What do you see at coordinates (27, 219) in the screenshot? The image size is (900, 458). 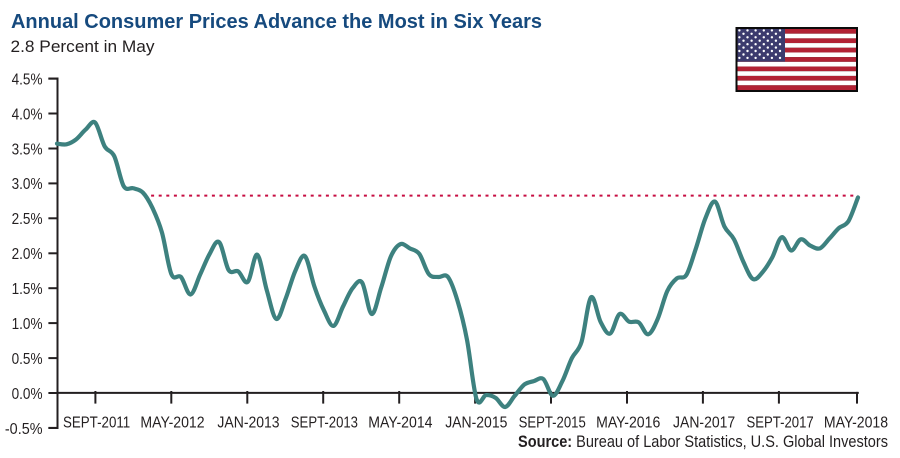 I see `svg-text: 2.5%` at bounding box center [27, 219].